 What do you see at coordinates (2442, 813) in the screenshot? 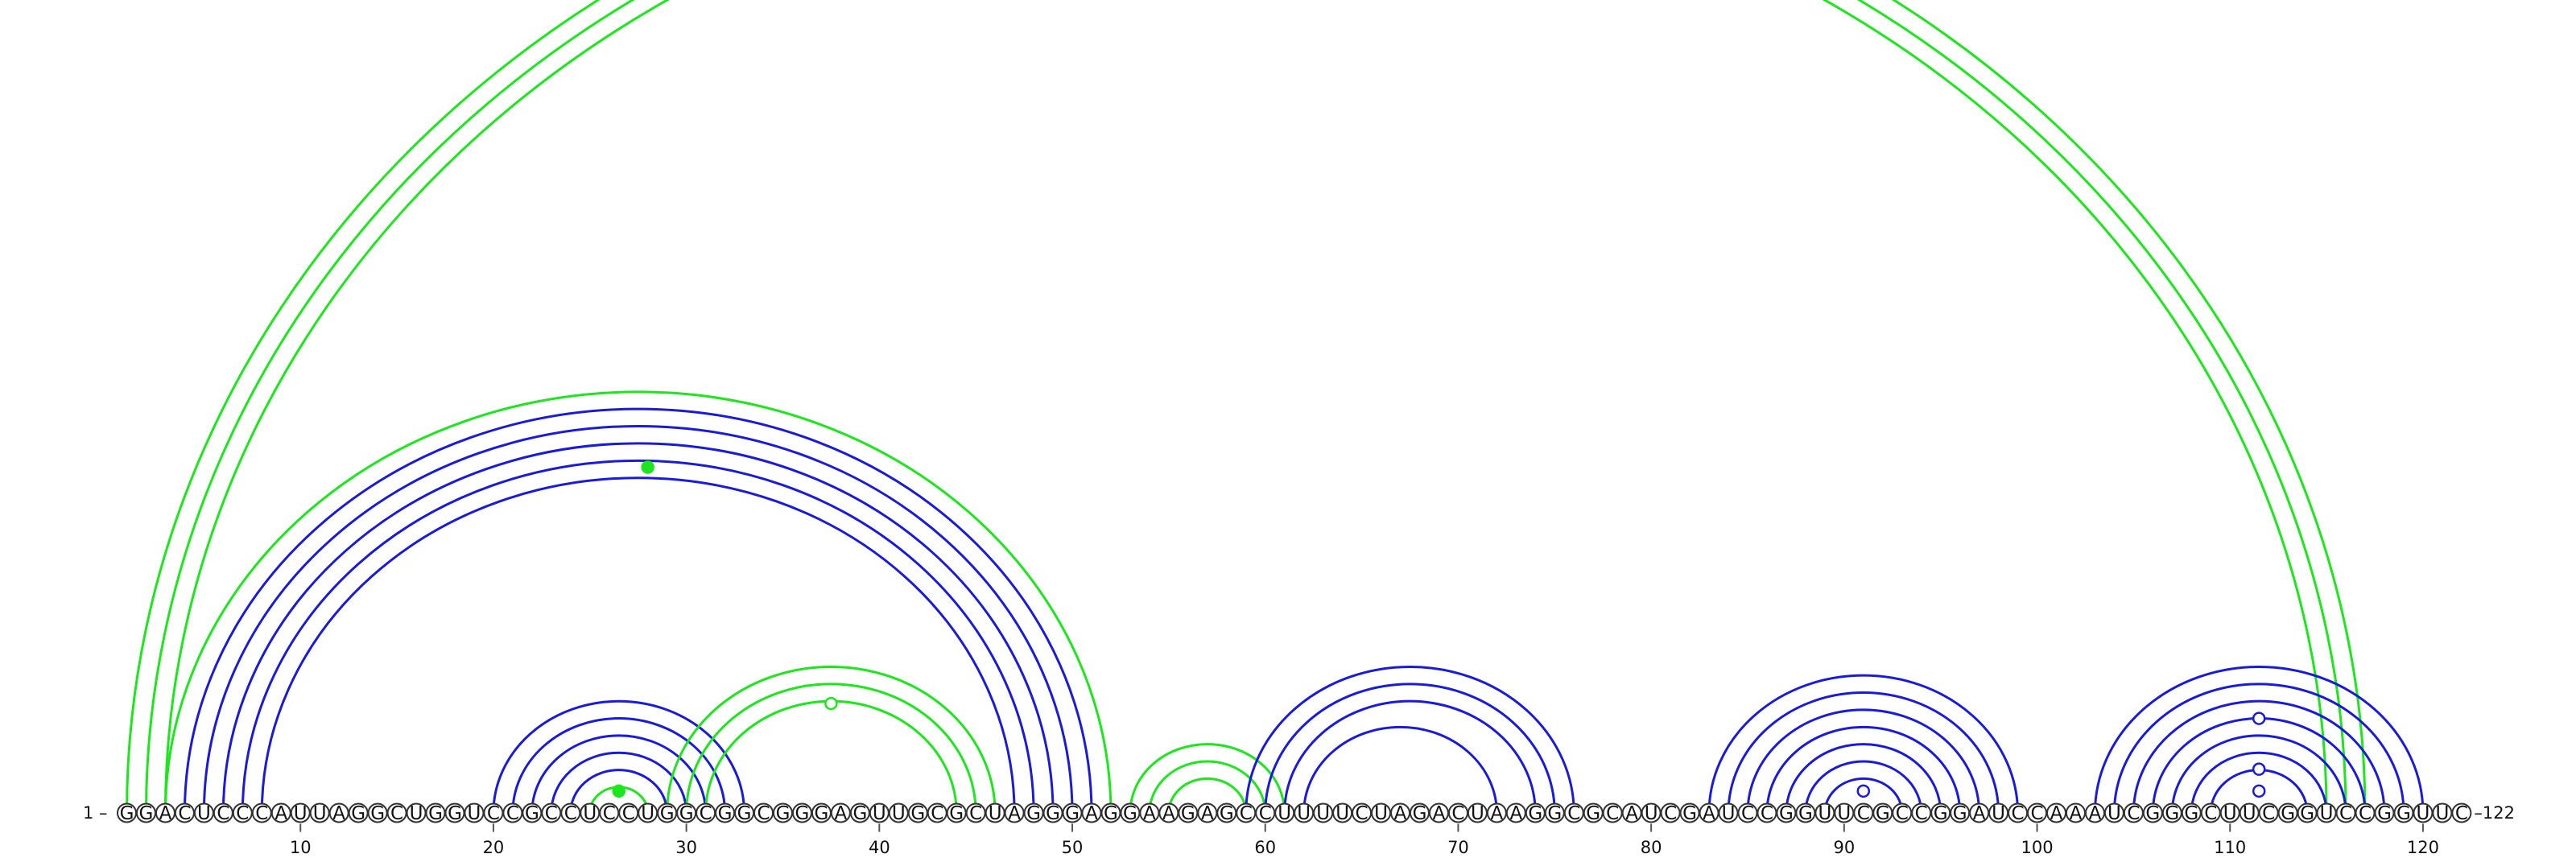
I see `nucleotide-121: U` at bounding box center [2442, 813].